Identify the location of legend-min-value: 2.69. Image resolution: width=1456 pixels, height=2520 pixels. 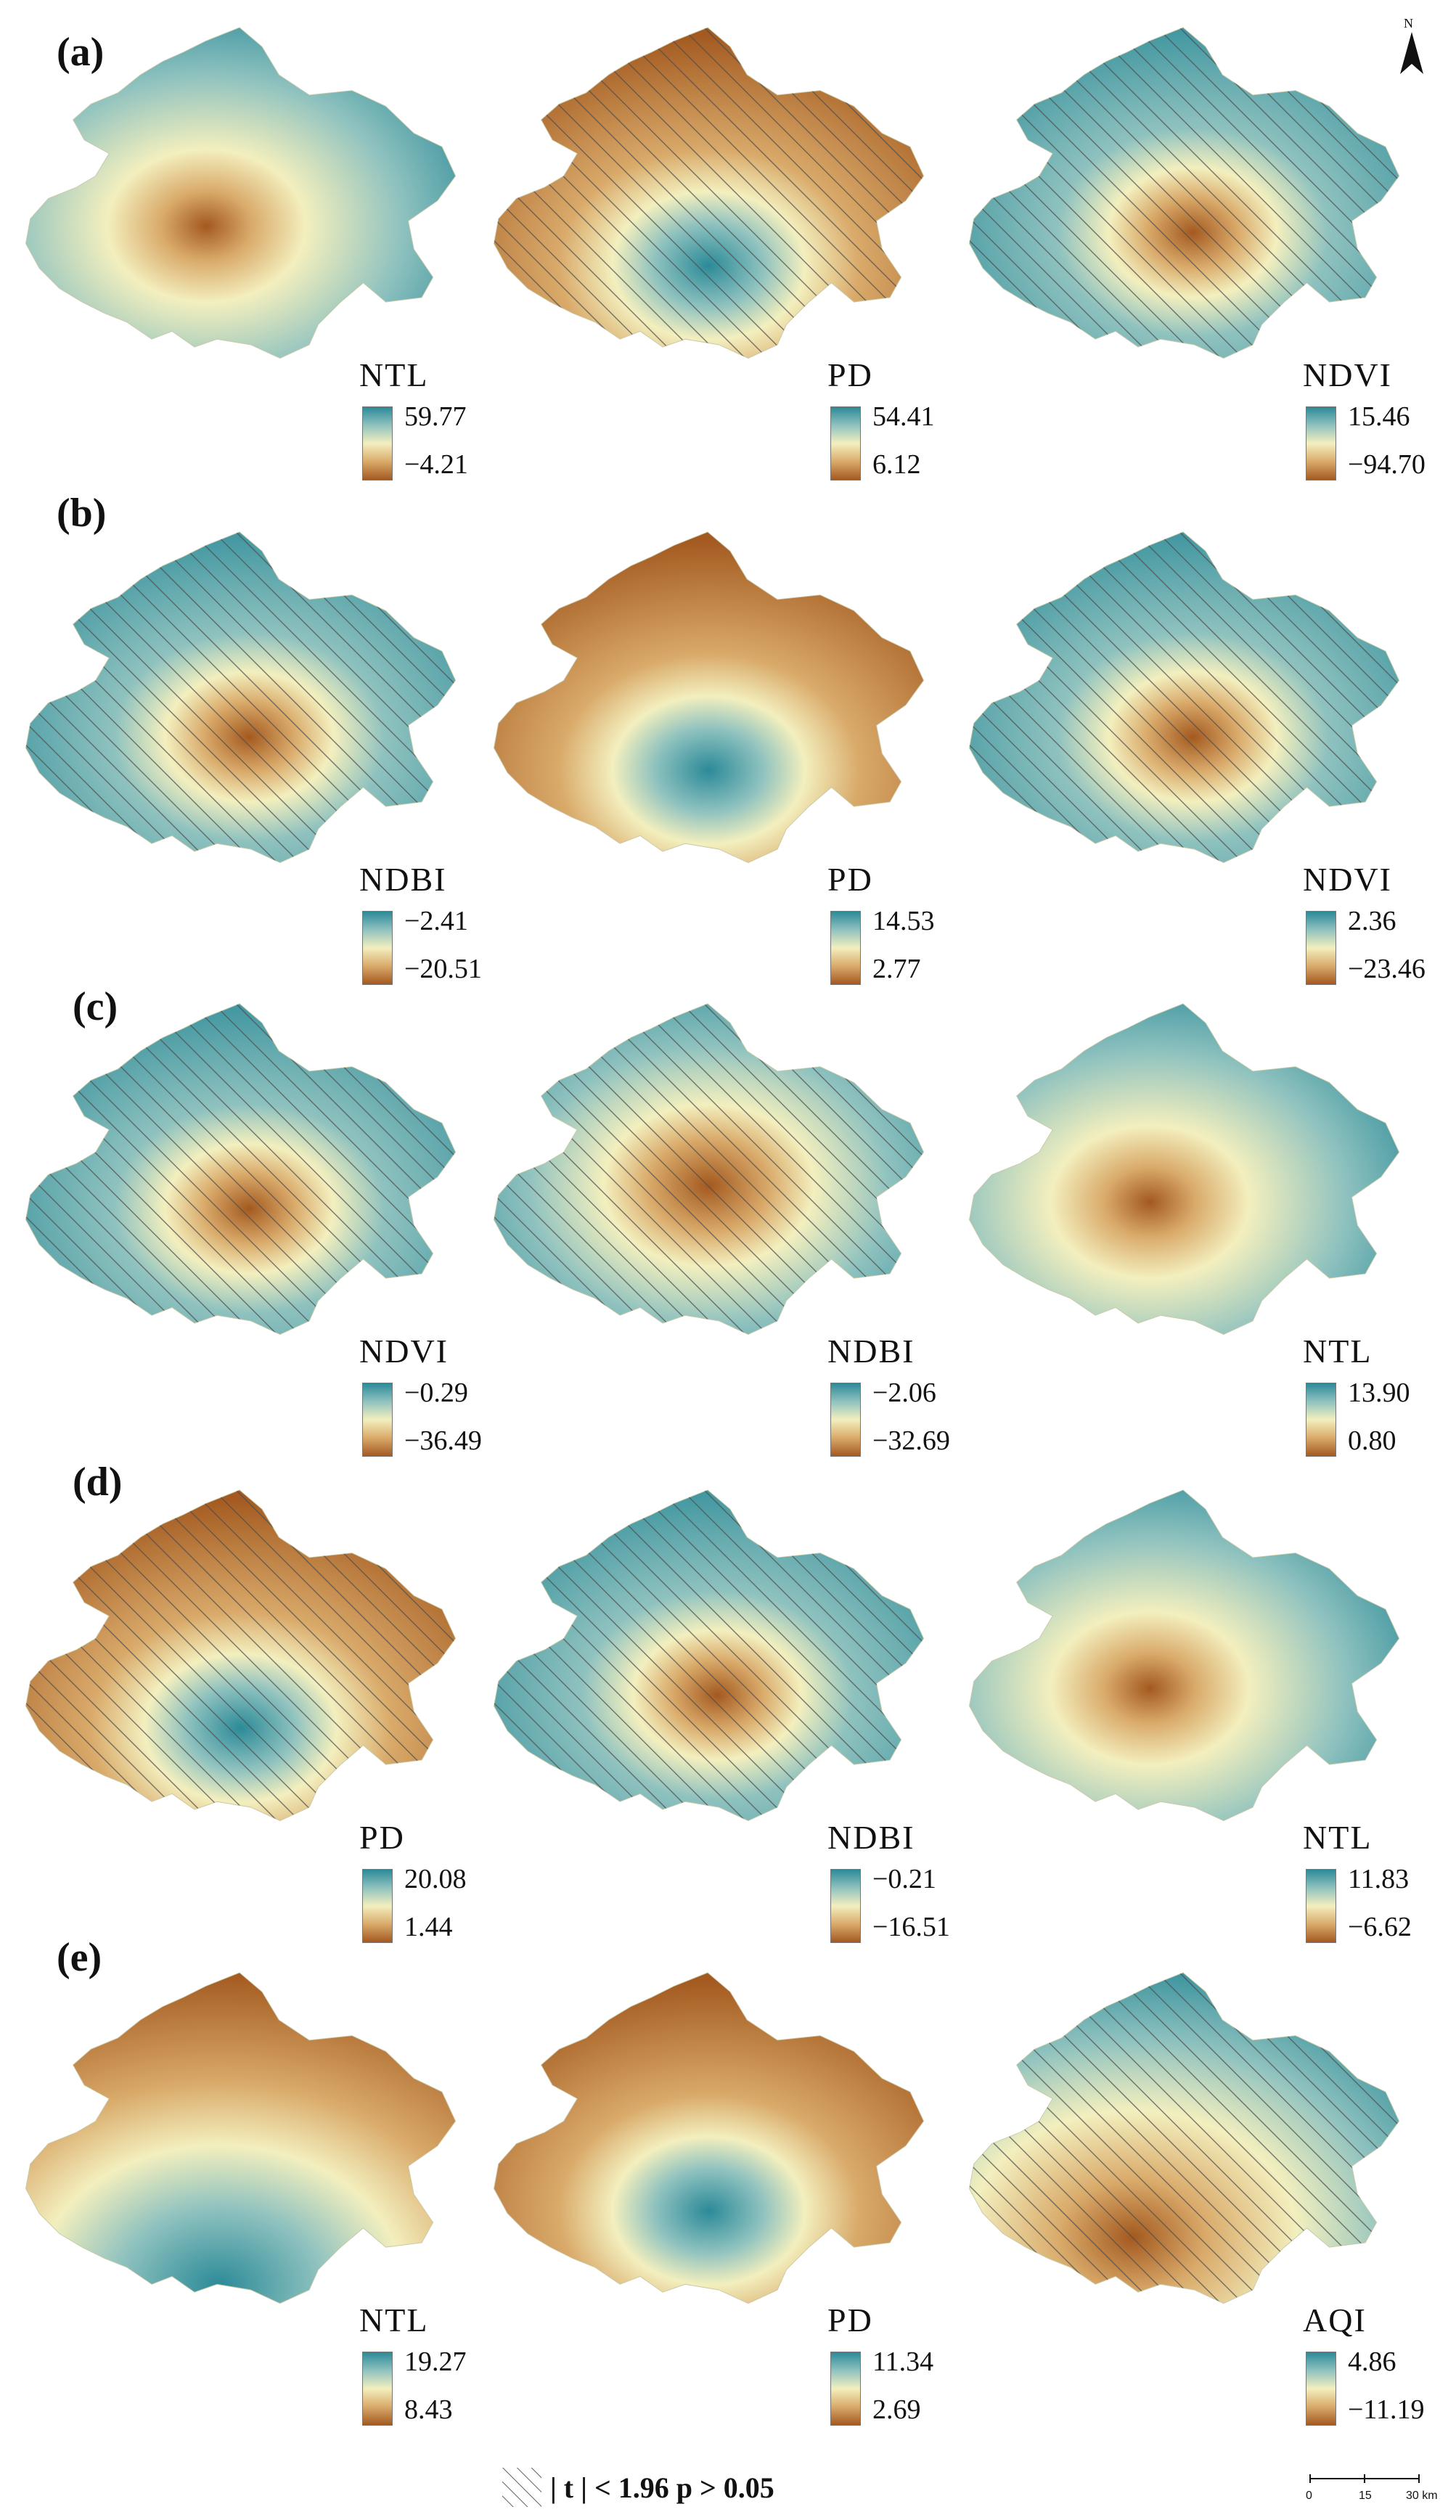
(896, 2409).